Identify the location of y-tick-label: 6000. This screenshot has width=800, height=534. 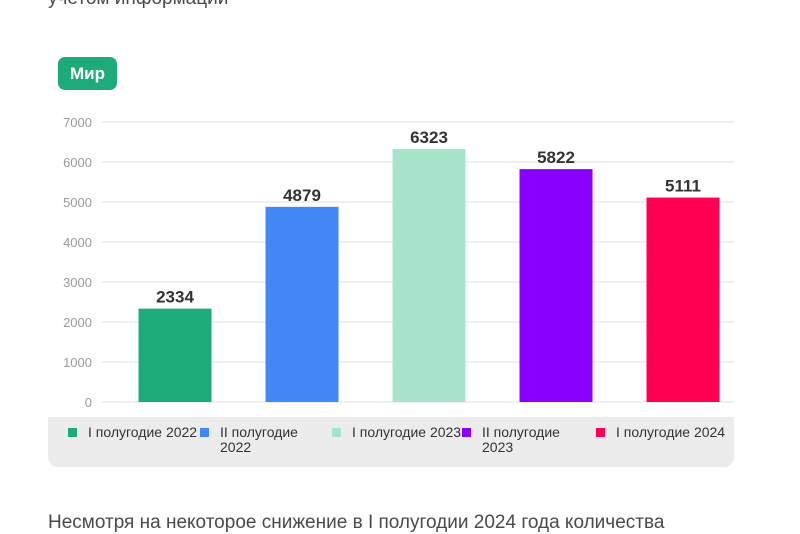
(77, 162).